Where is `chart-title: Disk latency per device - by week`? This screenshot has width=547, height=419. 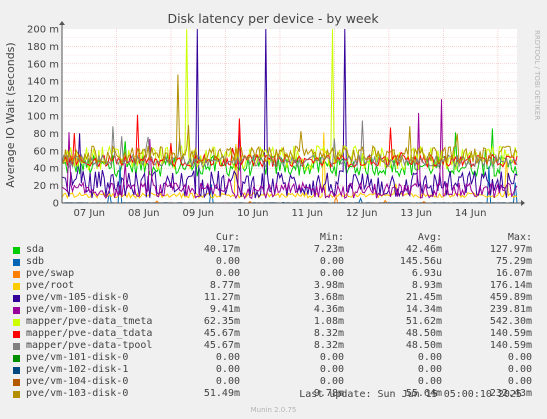 chart-title: Disk latency per device - by week is located at coordinates (273, 18).